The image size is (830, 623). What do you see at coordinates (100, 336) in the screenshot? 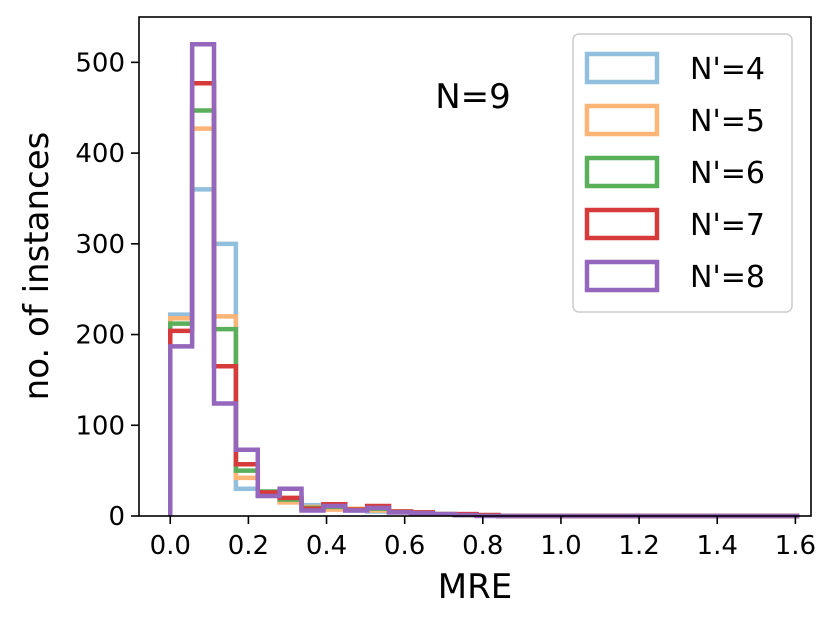
I see `y-tick-label: 200` at bounding box center [100, 336].